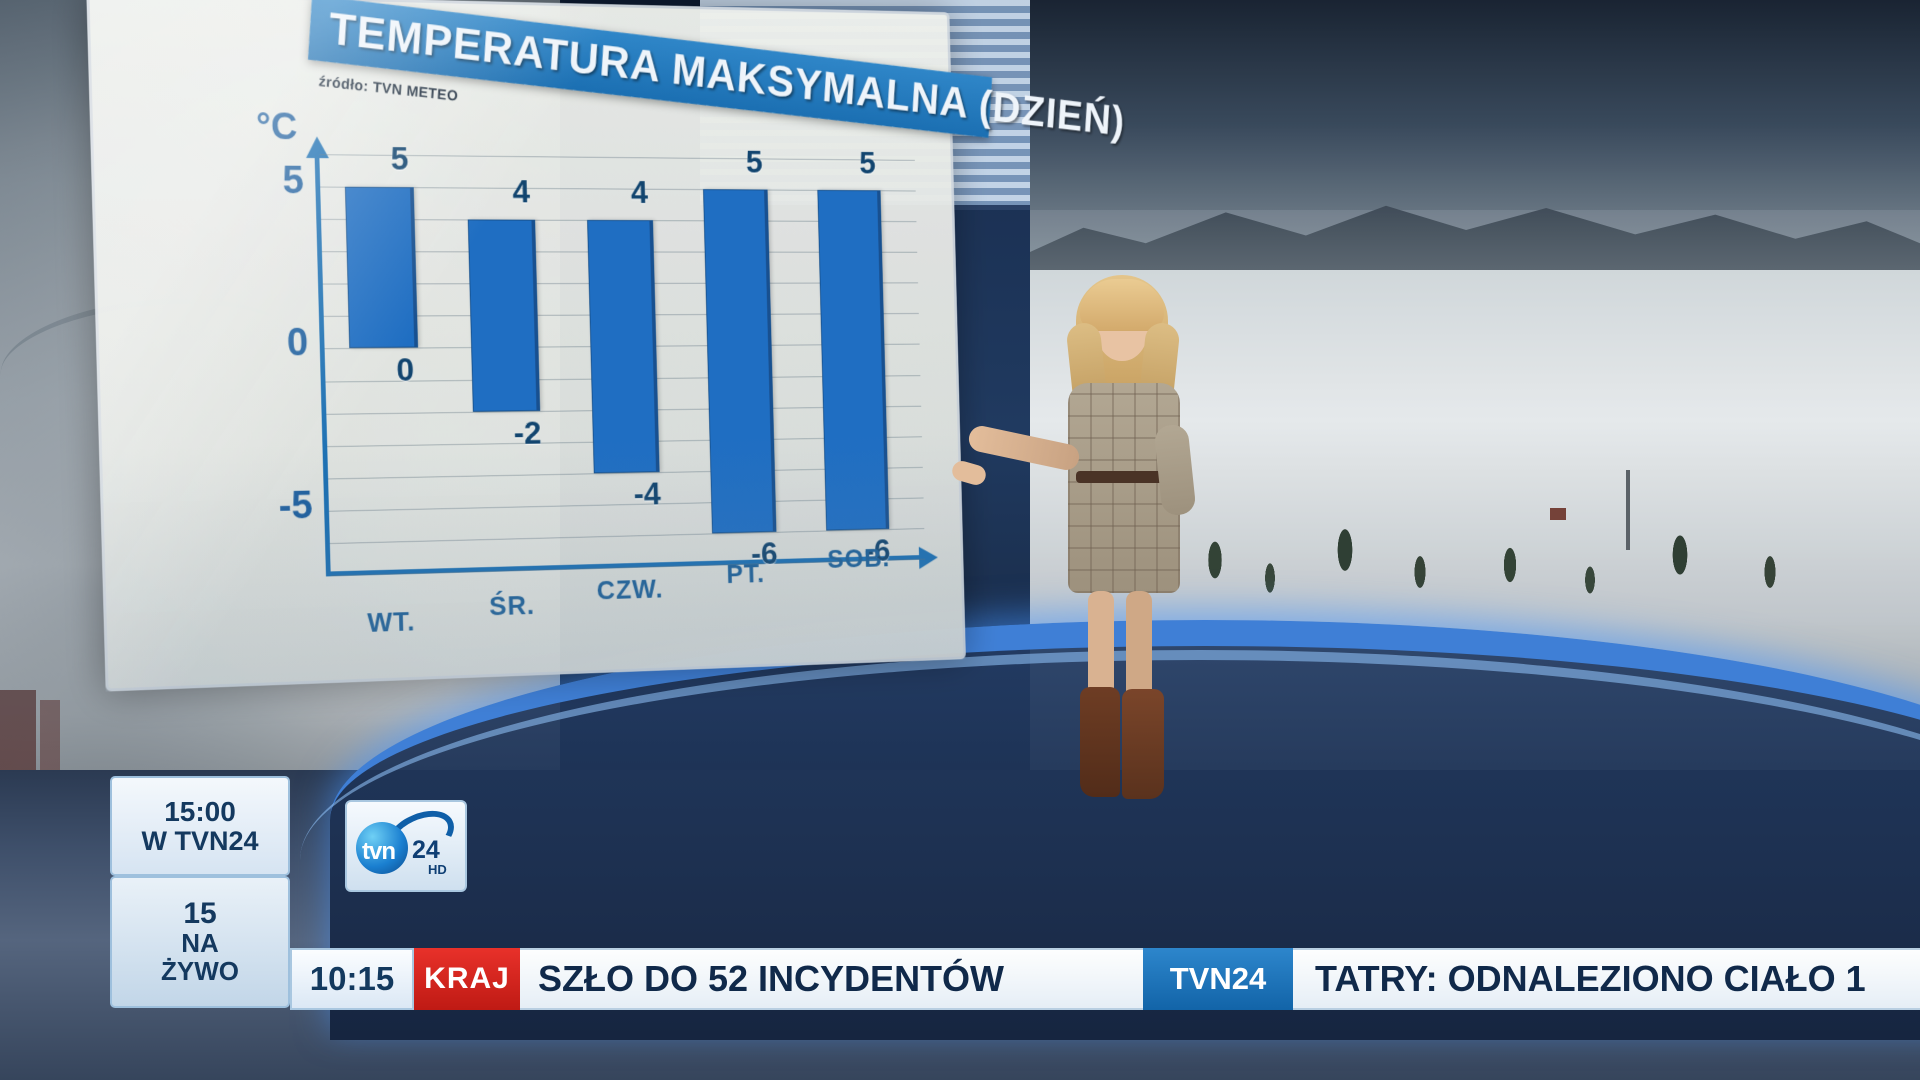  Describe the element at coordinates (853, 360) in the screenshot. I see `bar-sob` at that location.